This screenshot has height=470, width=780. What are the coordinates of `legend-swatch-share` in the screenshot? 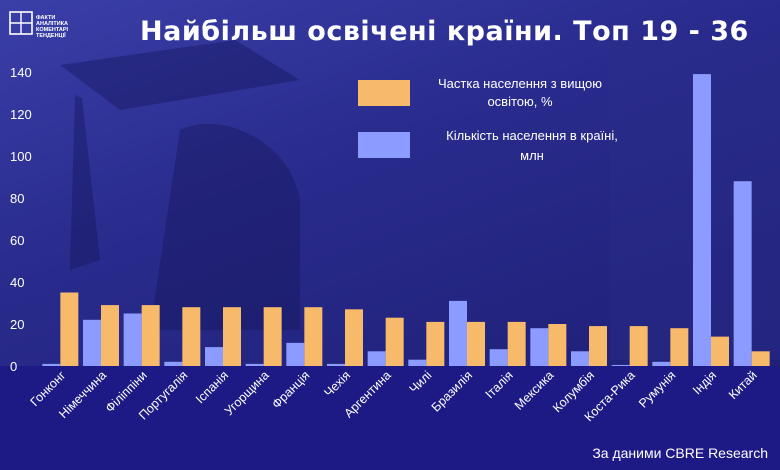 It's located at (384, 93).